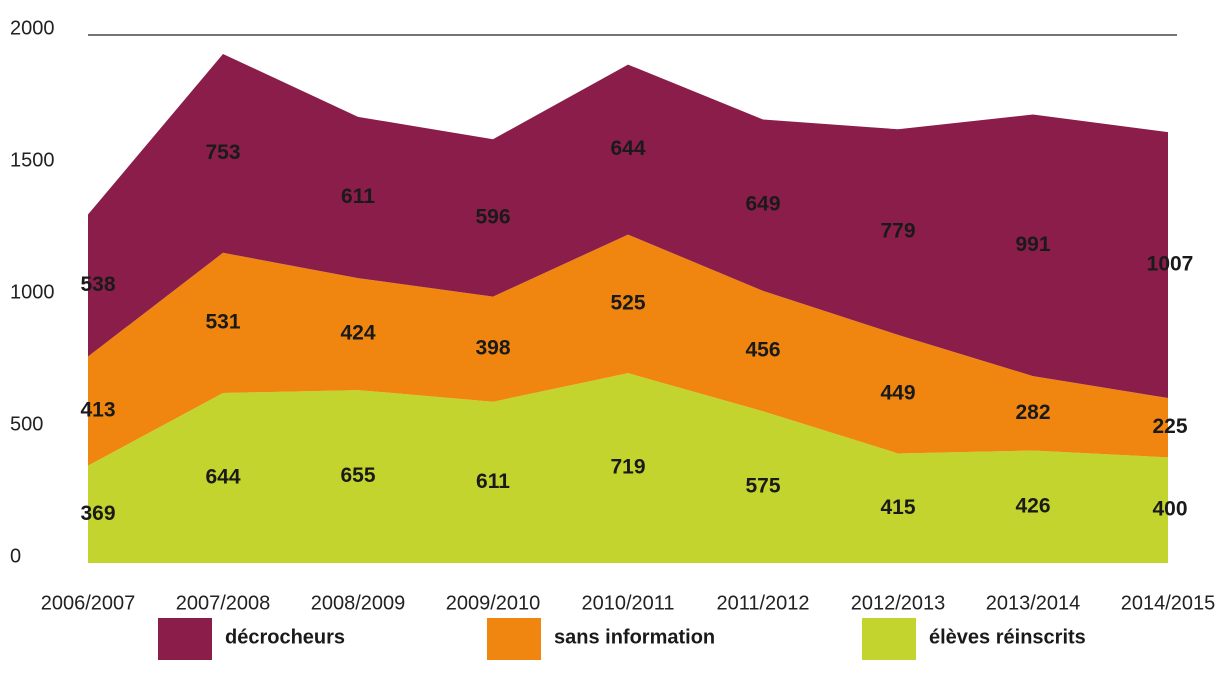 Image resolution: width=1227 pixels, height=684 pixels. Describe the element at coordinates (223, 603) in the screenshot. I see `x-tick-label: 2007/2008` at that location.